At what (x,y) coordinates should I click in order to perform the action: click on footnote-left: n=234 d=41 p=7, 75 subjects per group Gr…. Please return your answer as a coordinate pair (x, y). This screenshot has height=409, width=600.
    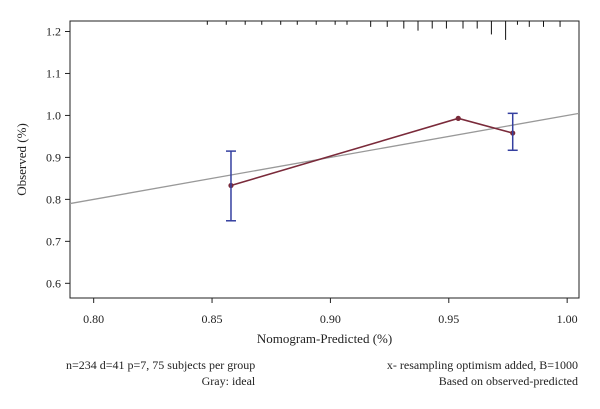
    Looking at the image, I should click on (160, 373).